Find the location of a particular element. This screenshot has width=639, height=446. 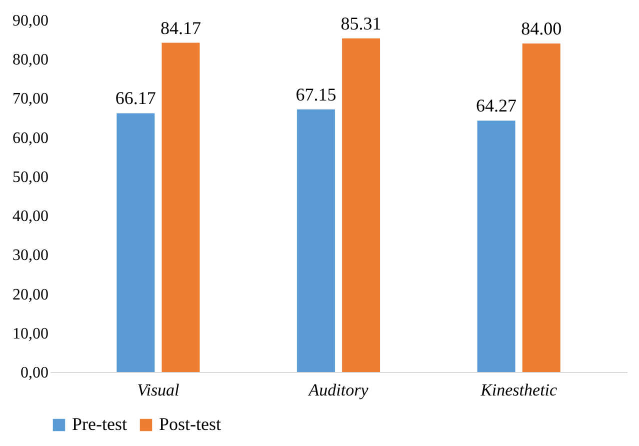

x-tick-label: Visual is located at coordinates (158, 390).